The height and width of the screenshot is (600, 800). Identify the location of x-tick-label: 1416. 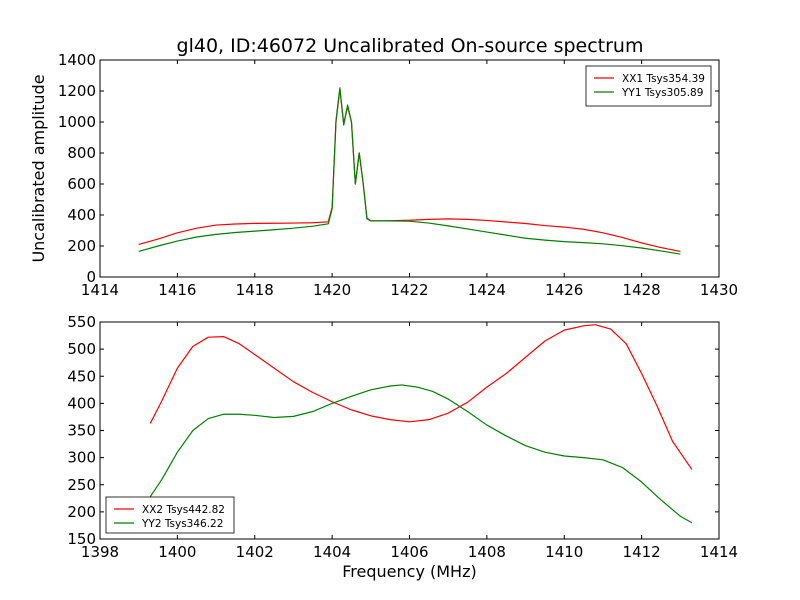
(177, 290).